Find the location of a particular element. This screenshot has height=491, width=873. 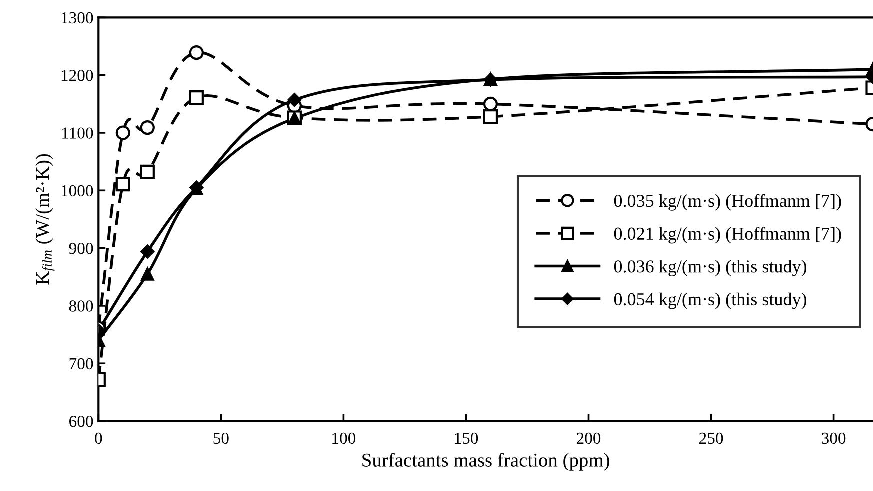

legend-label: 0.035 kg/(m·s) (Hoffmanm [7]) is located at coordinates (728, 202).